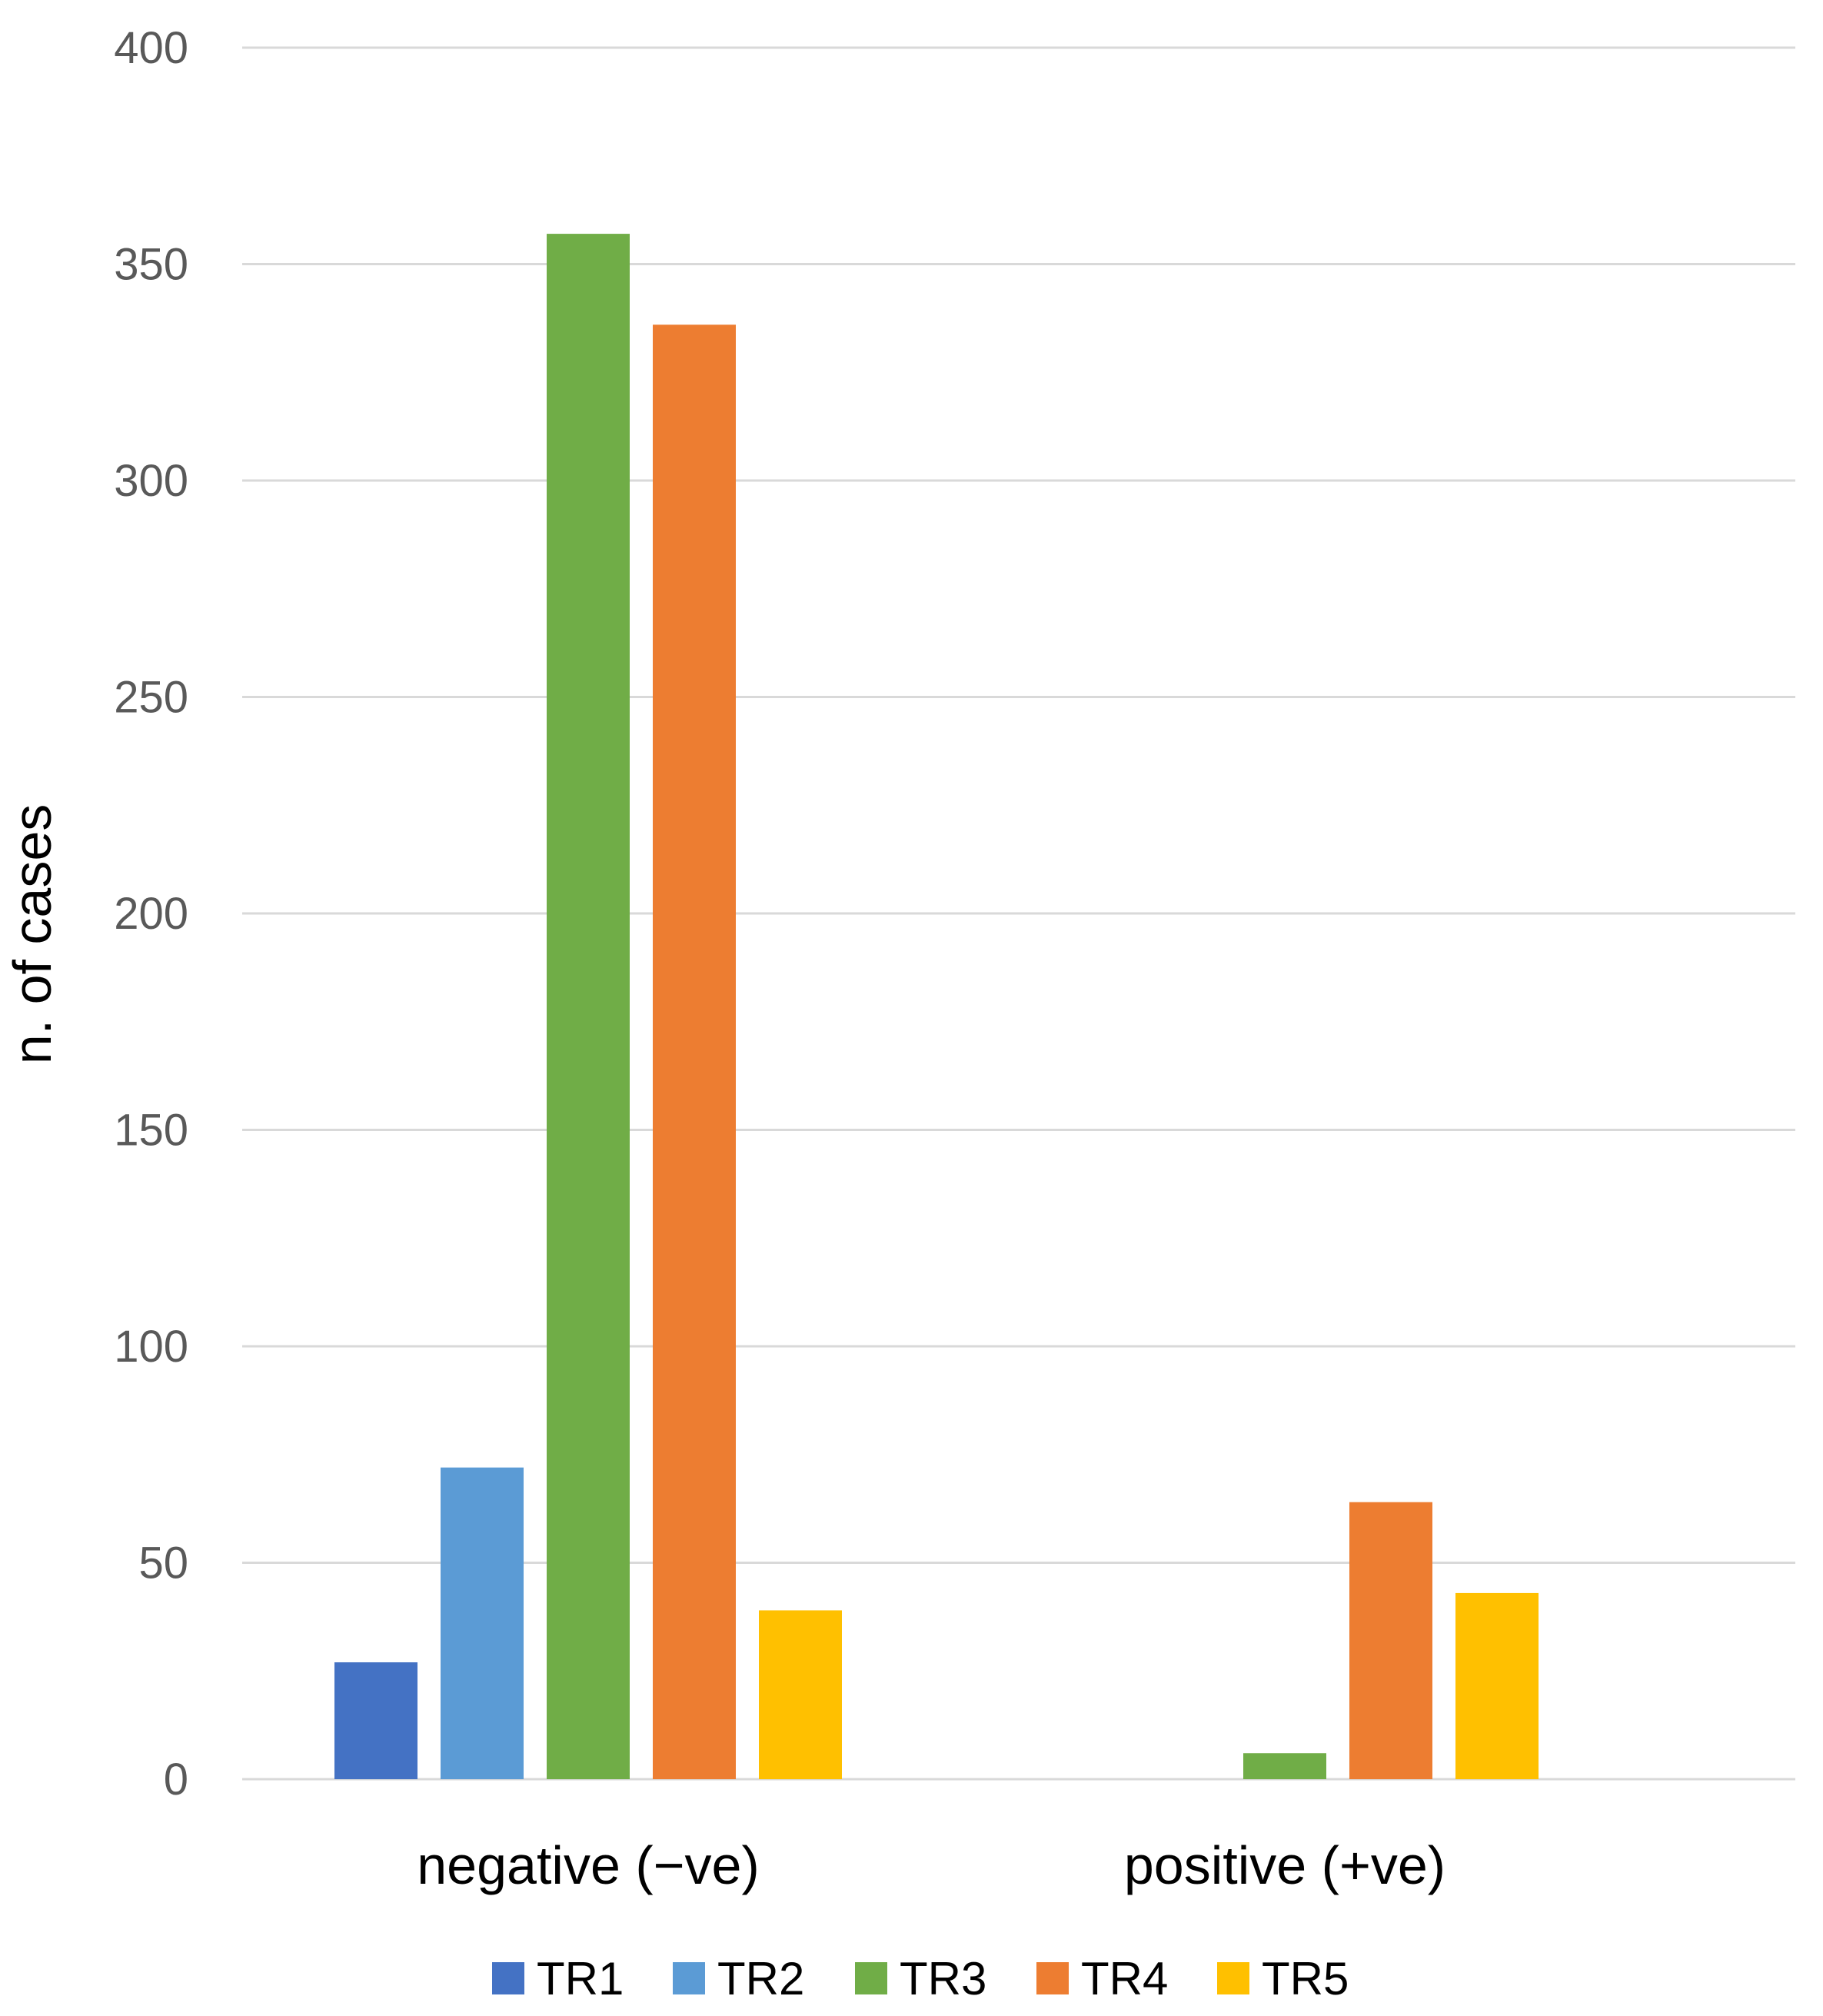  Describe the element at coordinates (1052, 1978) in the screenshot. I see `legend-swatch-tr4` at that location.